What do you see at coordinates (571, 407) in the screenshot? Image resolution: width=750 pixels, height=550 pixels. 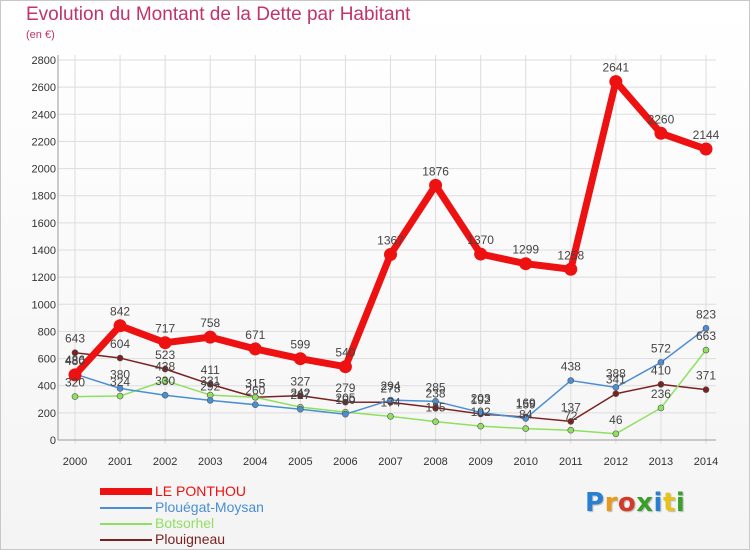 I see `data-label-plouigneau: 137` at bounding box center [571, 407].